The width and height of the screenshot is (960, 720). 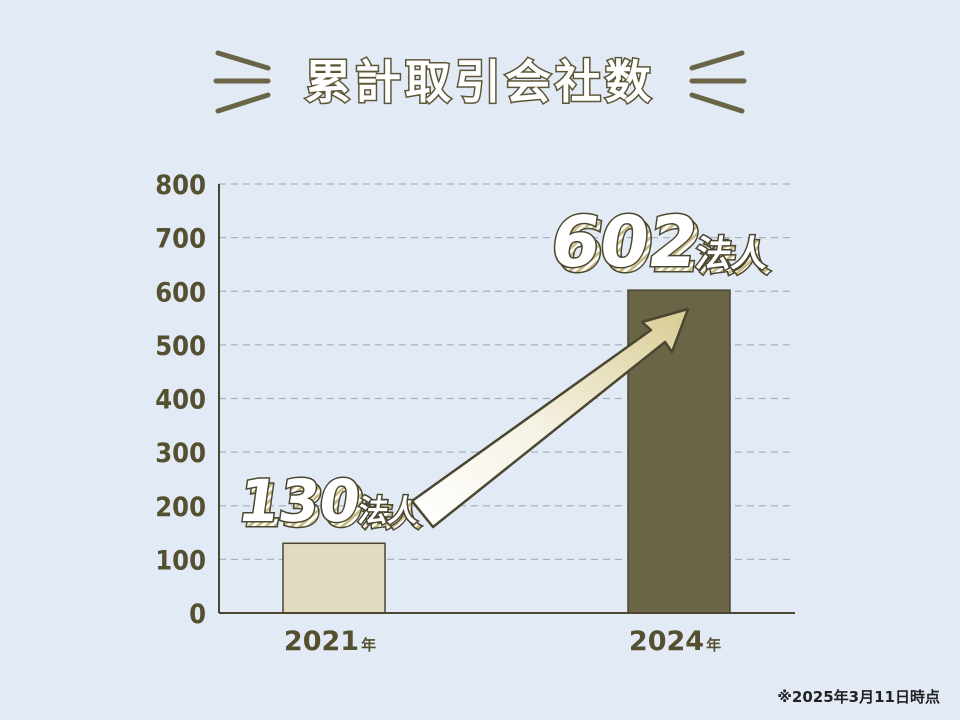 What do you see at coordinates (502, 641) in the screenshot?
I see `x-axis-ticks: 2021 年 2024 年` at bounding box center [502, 641].